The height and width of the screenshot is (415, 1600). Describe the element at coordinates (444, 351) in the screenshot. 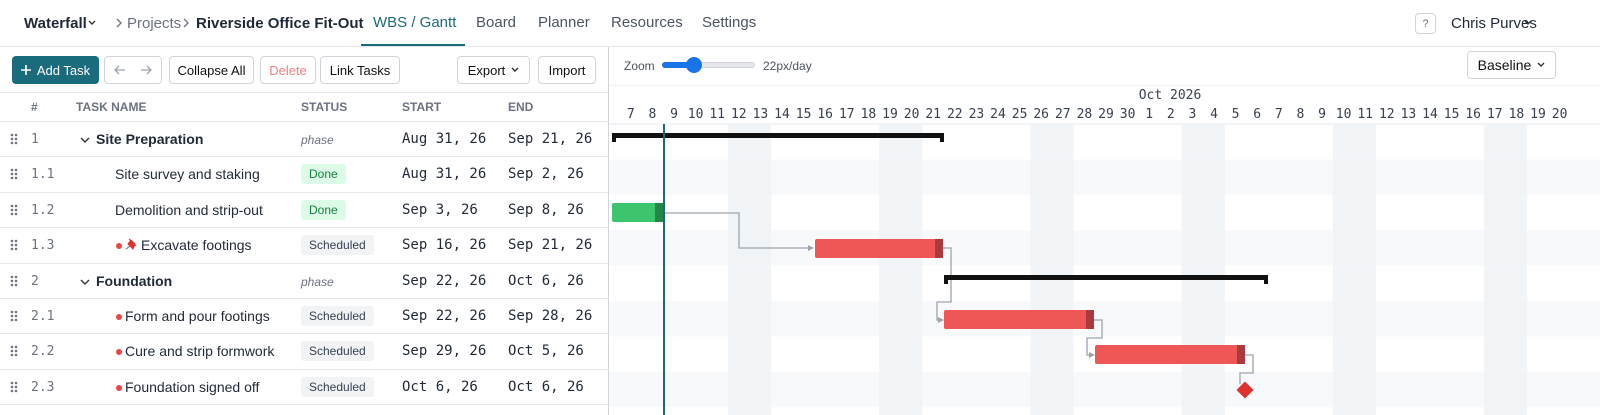

I see `start-date: Sep 29, 26` at that location.